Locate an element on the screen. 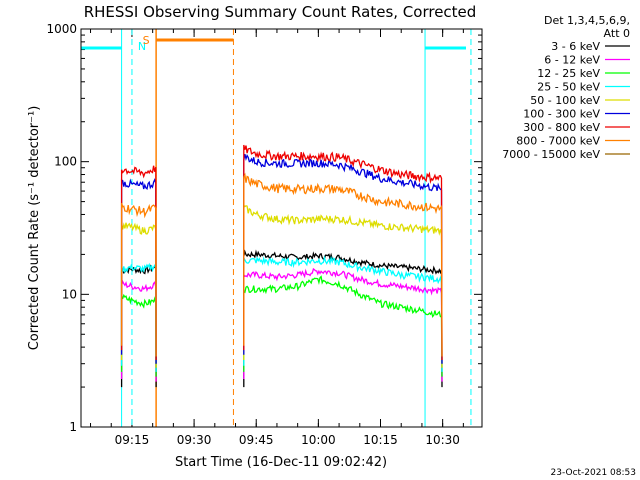  timestamp: 23-Oct-2021 08:53 is located at coordinates (593, 473).